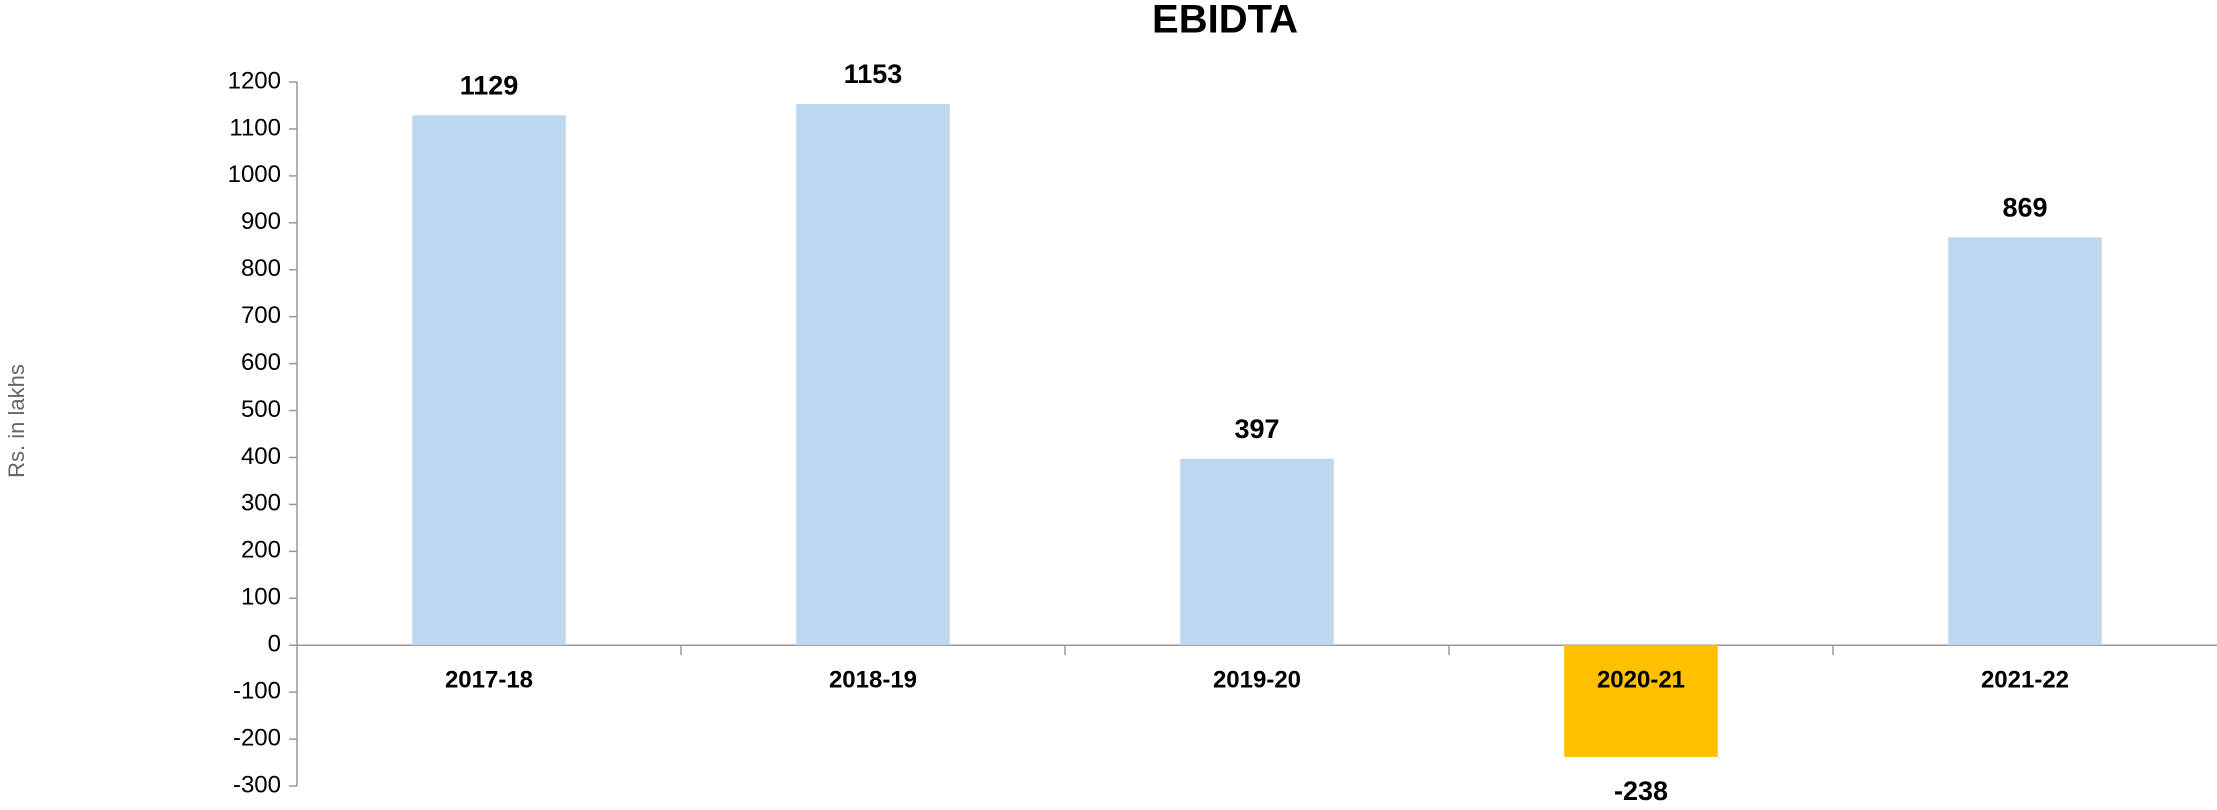  I want to click on y-tick-label: -200, so click(257, 737).